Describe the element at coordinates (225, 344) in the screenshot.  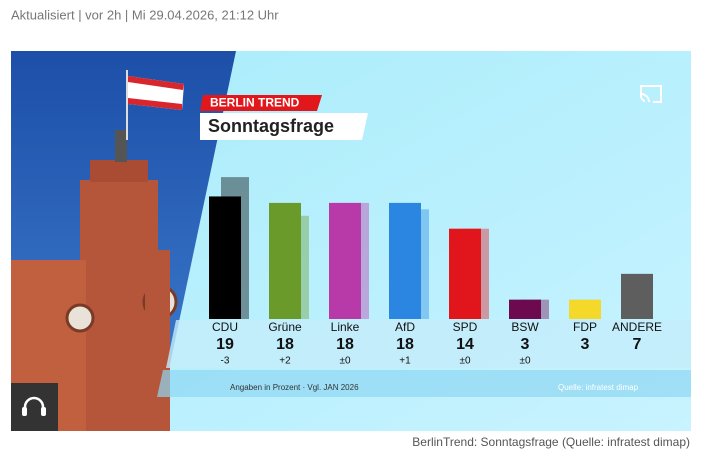
I see `value-label: 19` at that location.